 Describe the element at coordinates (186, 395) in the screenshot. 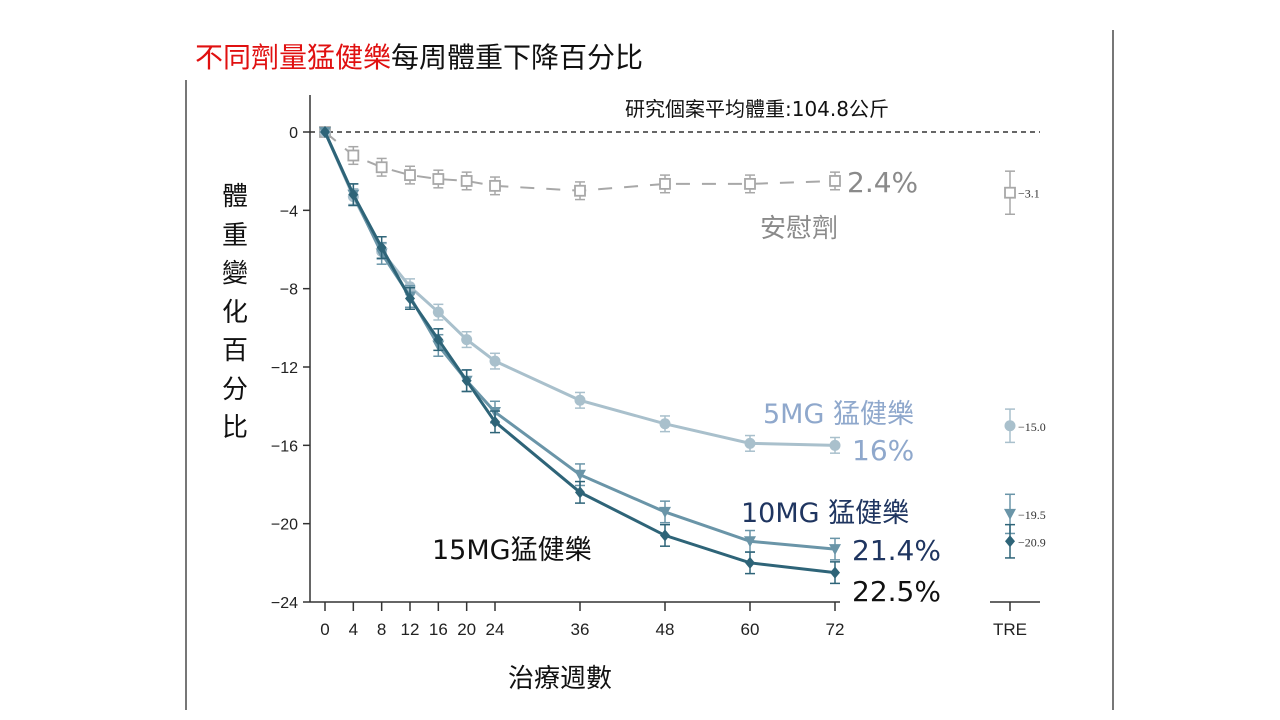

I see `frame-left-line` at that location.